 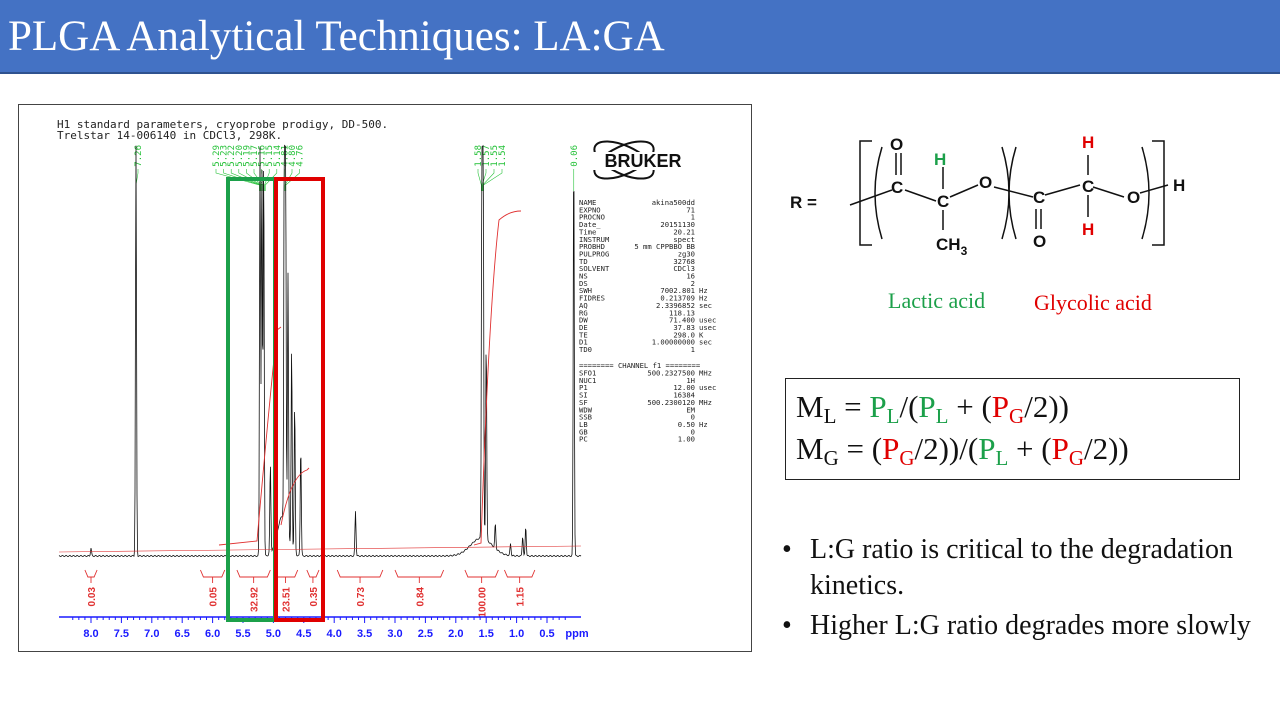 What do you see at coordinates (301, 156) in the screenshot?
I see `peak-label: 4.76` at bounding box center [301, 156].